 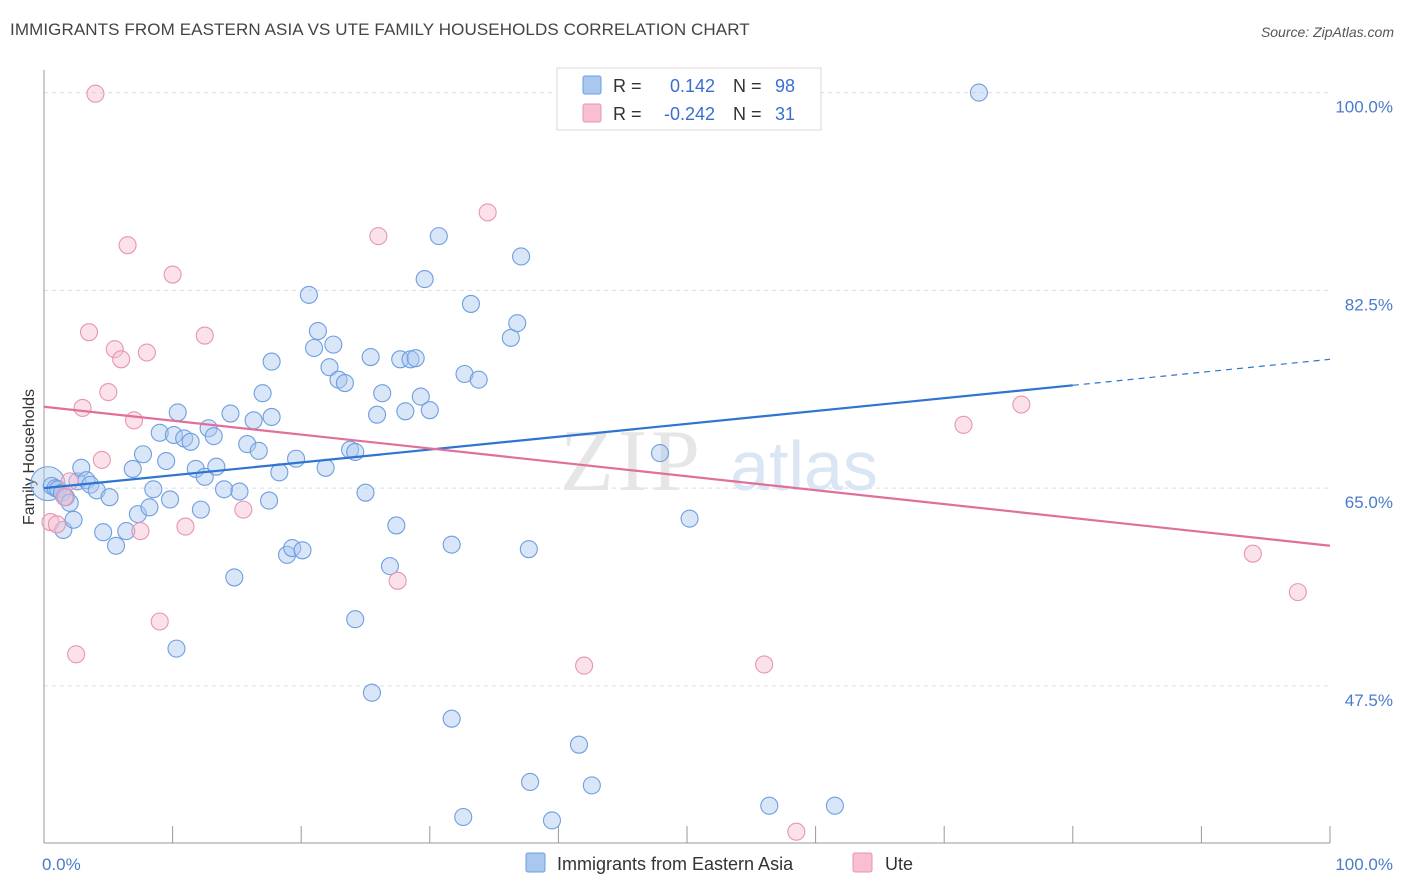 What do you see at coordinates (687, 834) in the screenshot?
I see `x-tick-marks` at bounding box center [687, 834].